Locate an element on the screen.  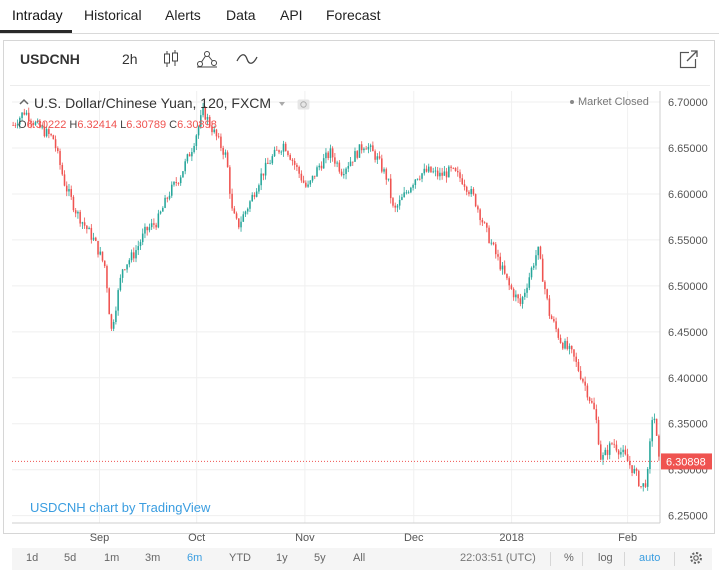
range-1y: 1y is located at coordinates (282, 558).